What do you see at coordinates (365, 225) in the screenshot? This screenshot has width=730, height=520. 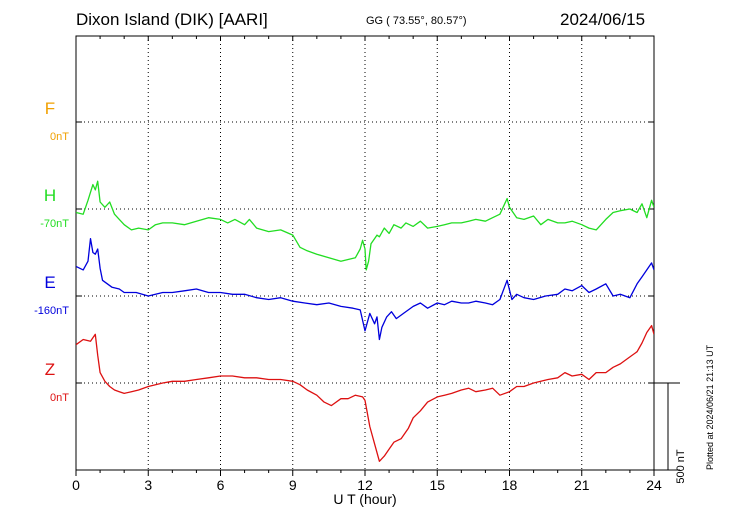 I see `series-line-h` at bounding box center [365, 225].